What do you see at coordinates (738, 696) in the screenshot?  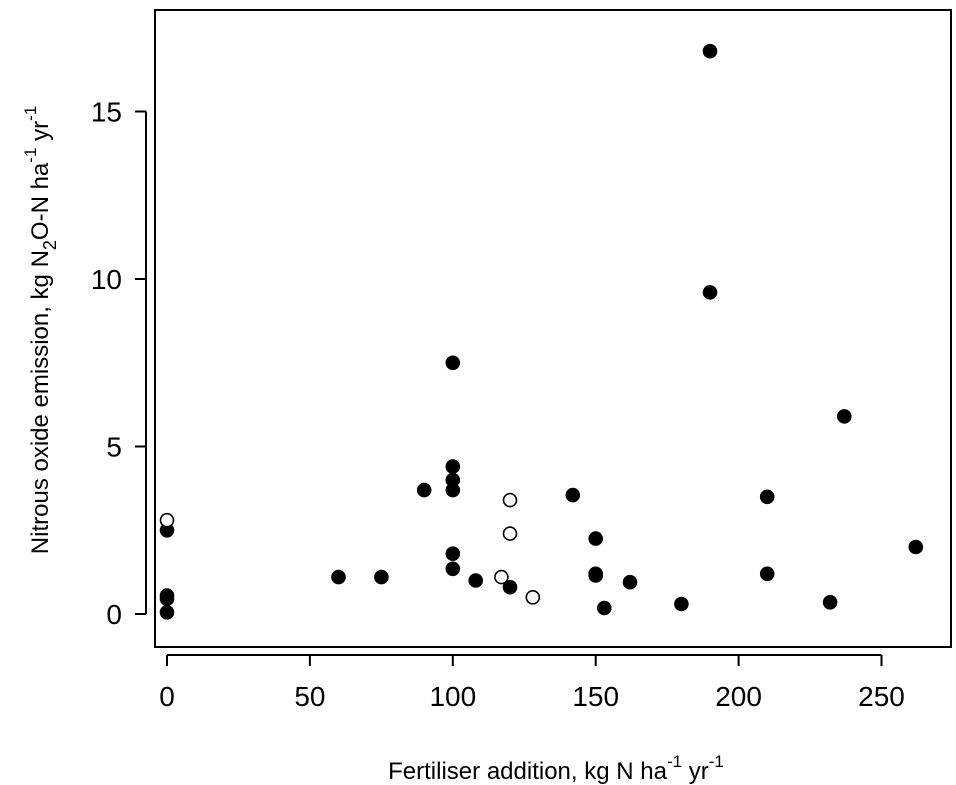 I see `x-tick-label: 200` at bounding box center [738, 696].